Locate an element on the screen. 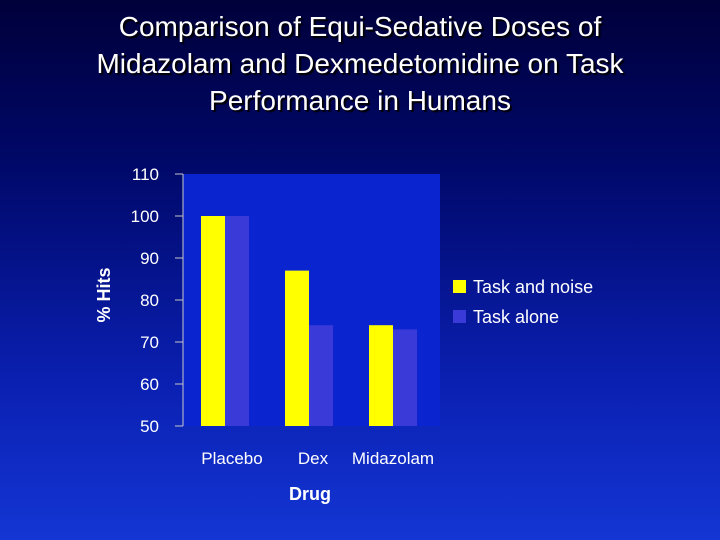 Image resolution: width=720 pixels, height=540 pixels. bar-task-alone-dex is located at coordinates (321, 375).